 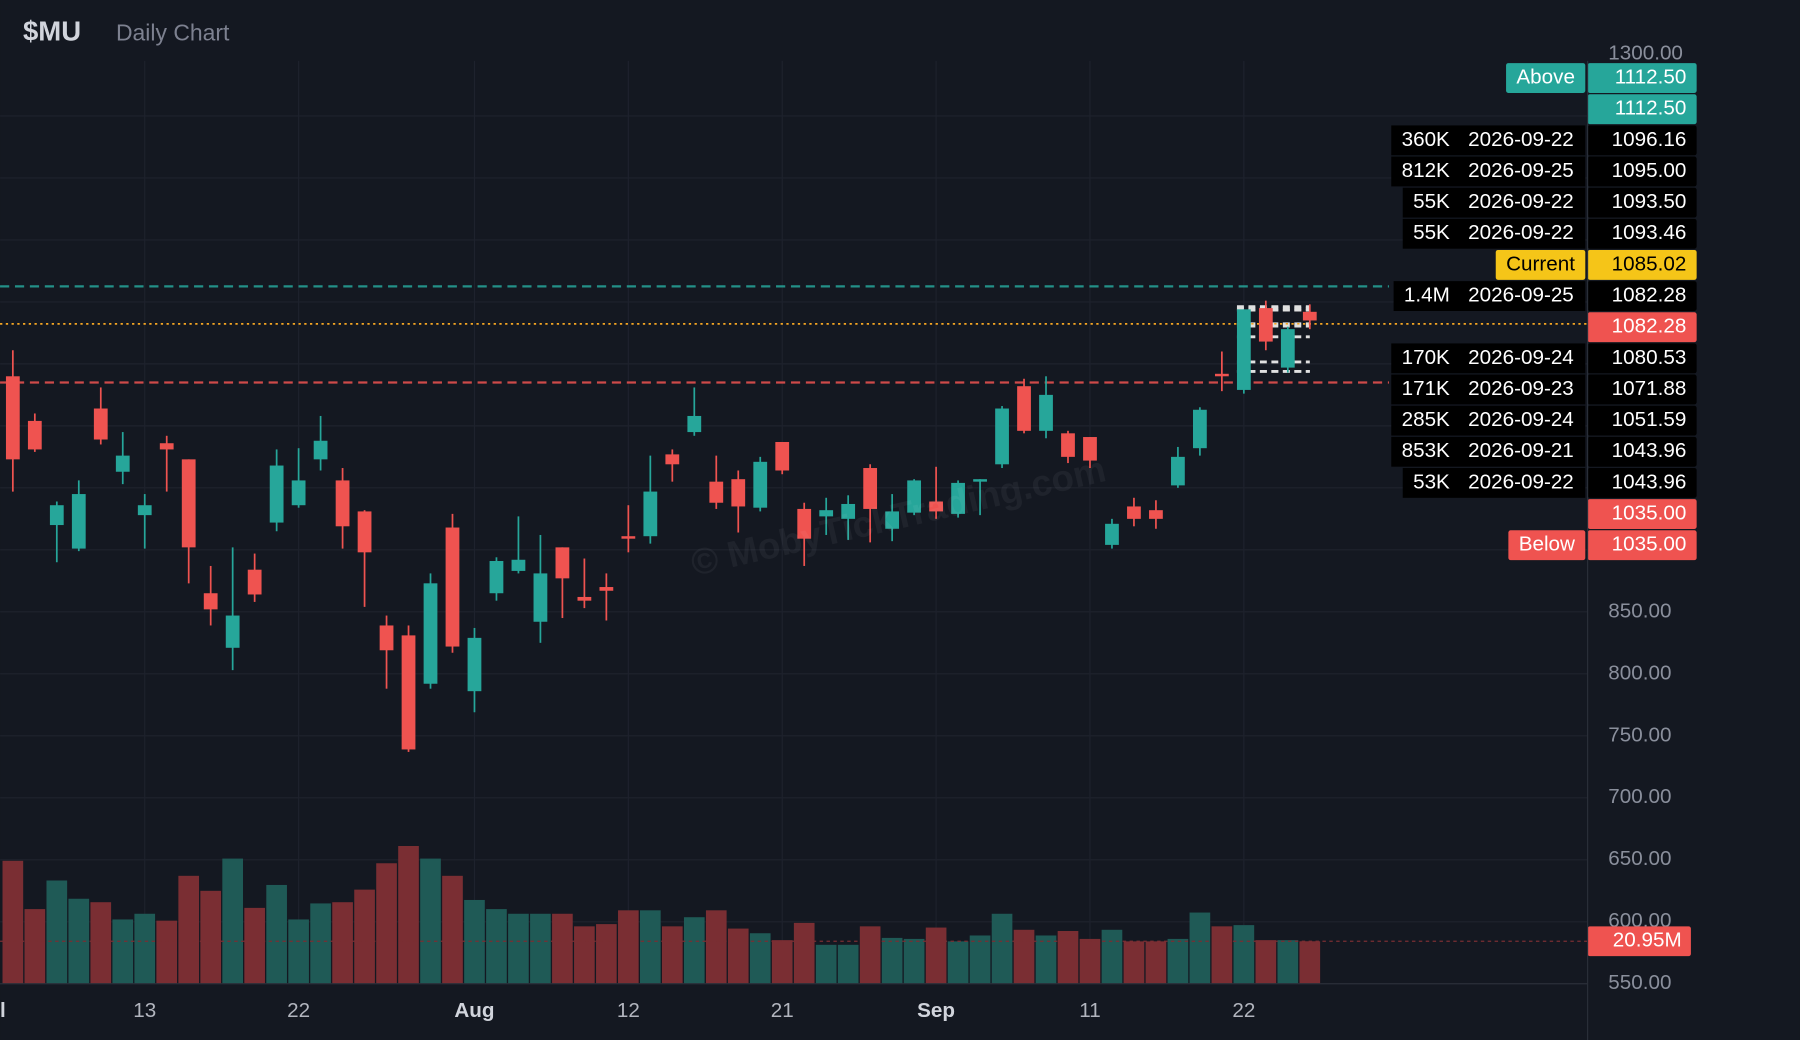 What do you see at coordinates (1645, 52) in the screenshot?
I see `y-tick-label: 1300.00` at bounding box center [1645, 52].